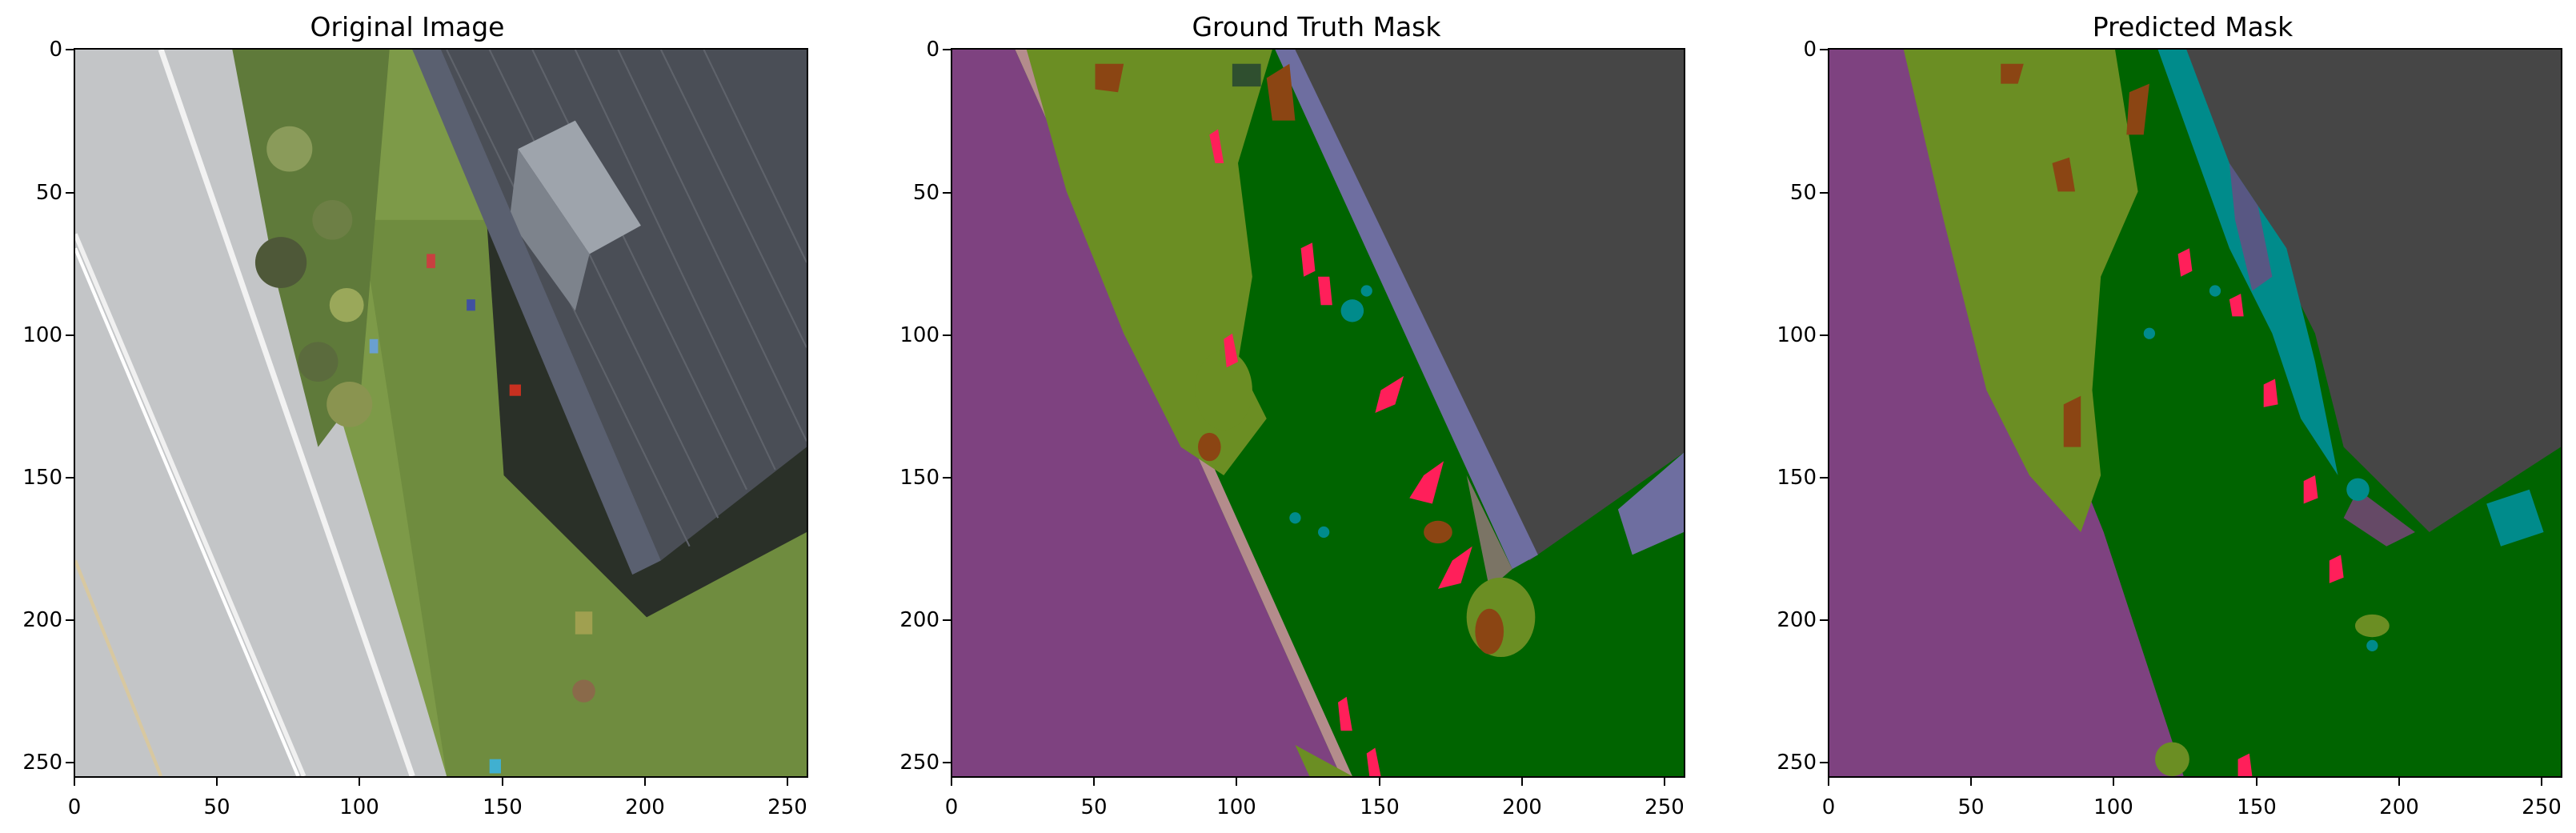  What do you see at coordinates (2193, 26) in the screenshot?
I see `panel-title: Predicted Mask` at bounding box center [2193, 26].